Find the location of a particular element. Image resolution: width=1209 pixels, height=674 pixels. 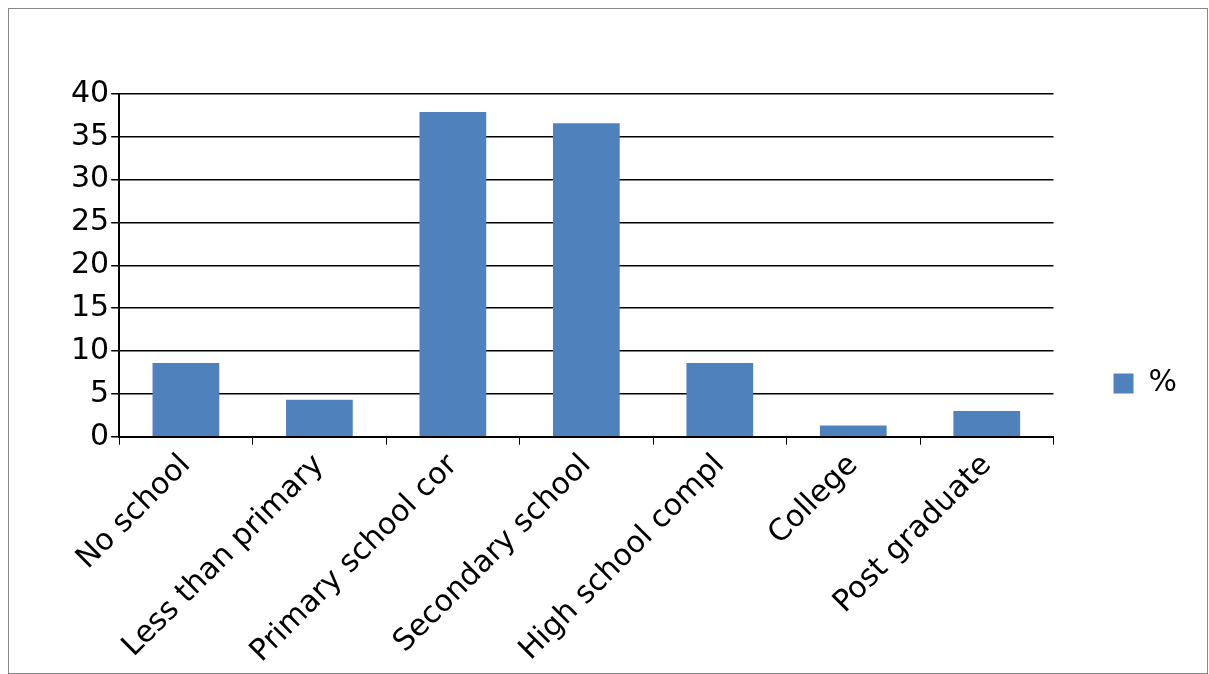

y-tick-label: 20 is located at coordinates (90, 263).